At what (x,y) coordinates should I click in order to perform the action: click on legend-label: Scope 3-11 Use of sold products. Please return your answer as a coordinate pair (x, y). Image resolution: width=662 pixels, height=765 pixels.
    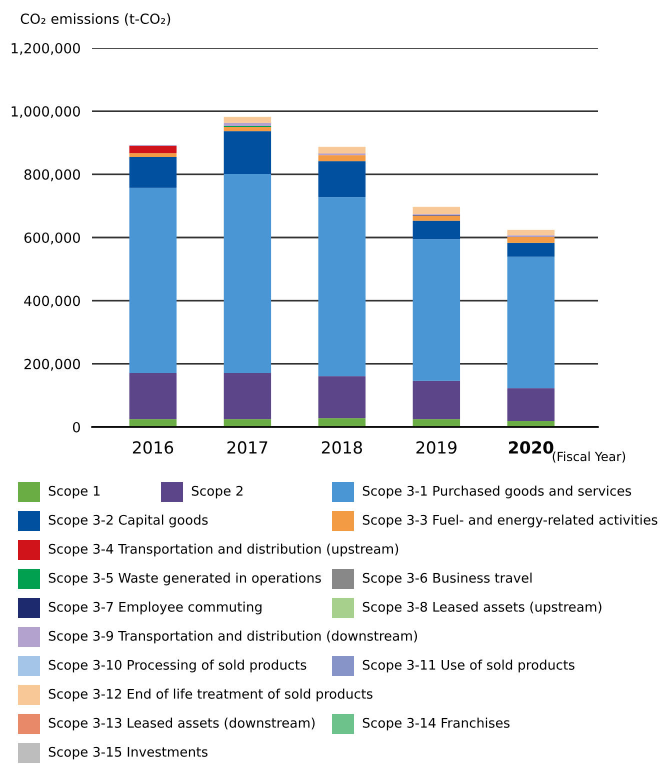
    Looking at the image, I should click on (468, 666).